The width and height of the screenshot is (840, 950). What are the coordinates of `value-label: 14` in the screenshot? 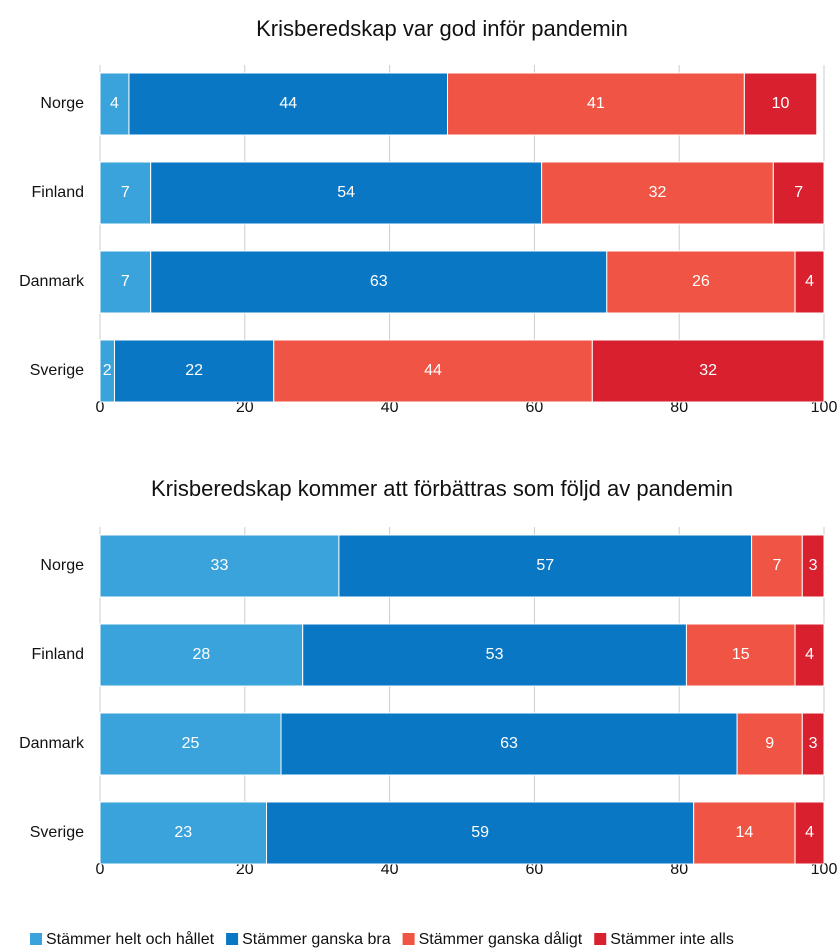 It's located at (744, 832).